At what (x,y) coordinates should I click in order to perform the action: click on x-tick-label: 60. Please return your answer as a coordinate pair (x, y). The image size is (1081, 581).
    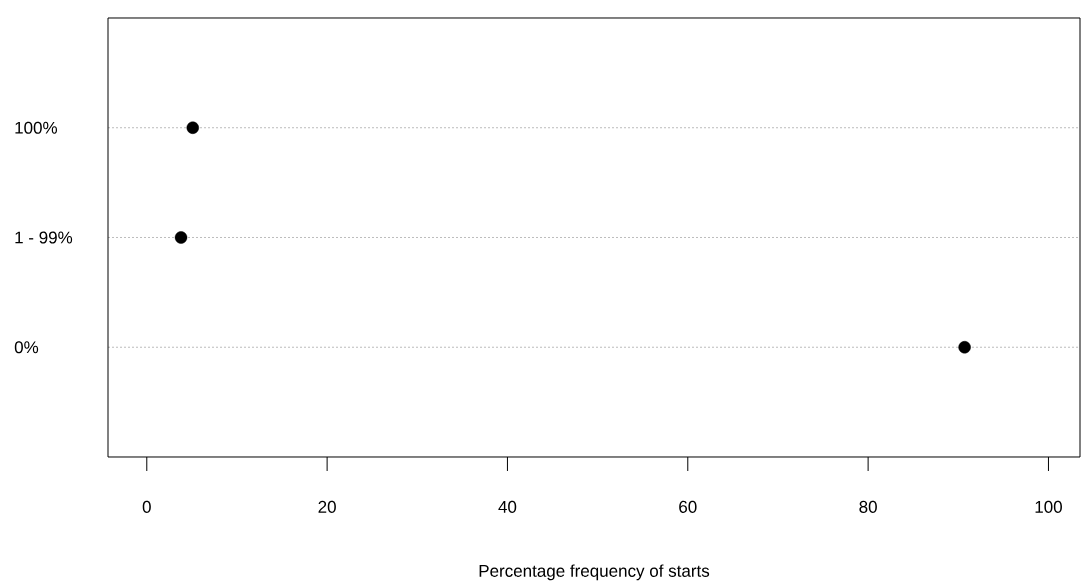
    Looking at the image, I should click on (688, 506).